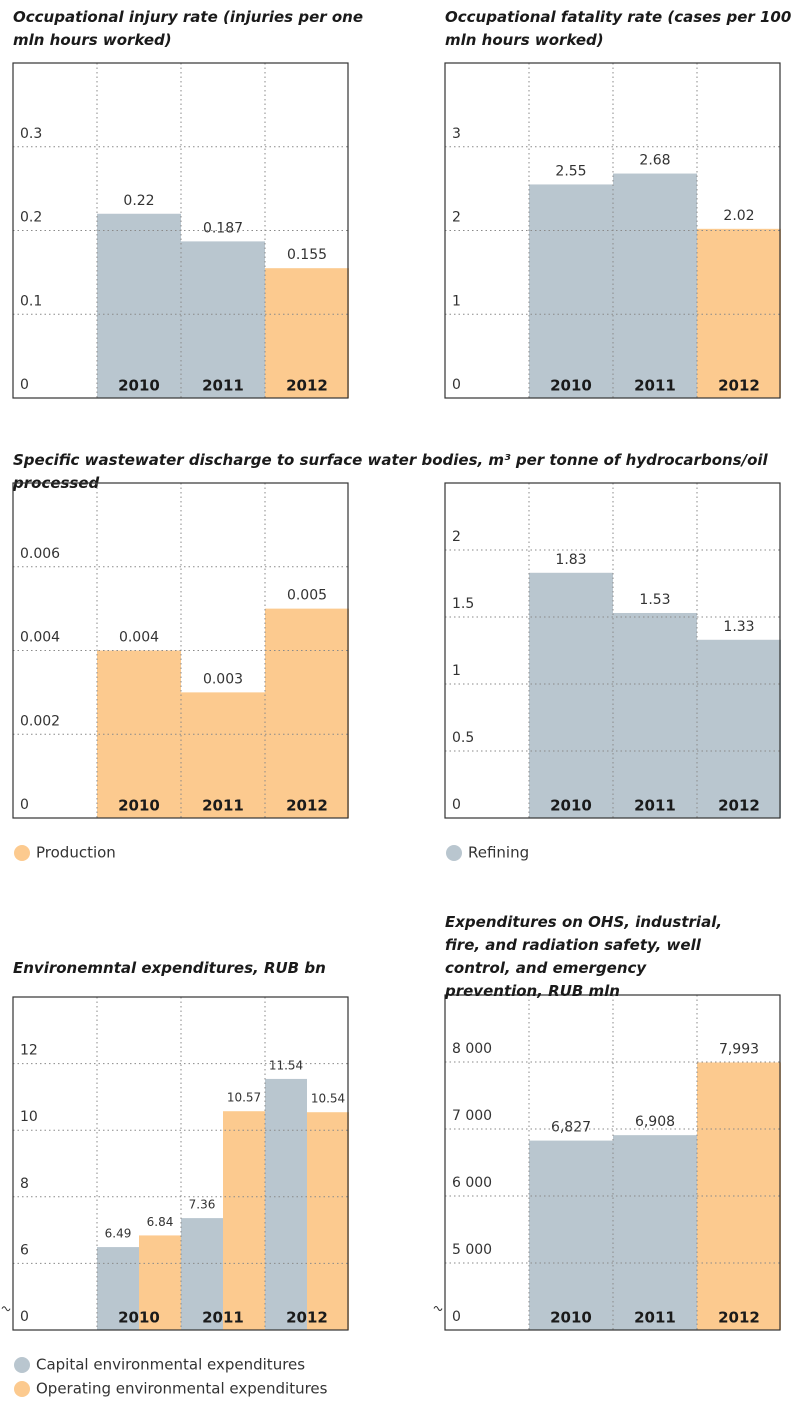  What do you see at coordinates (31, 218) in the screenshot?
I see `y-tick-label: 0.2` at bounding box center [31, 218].